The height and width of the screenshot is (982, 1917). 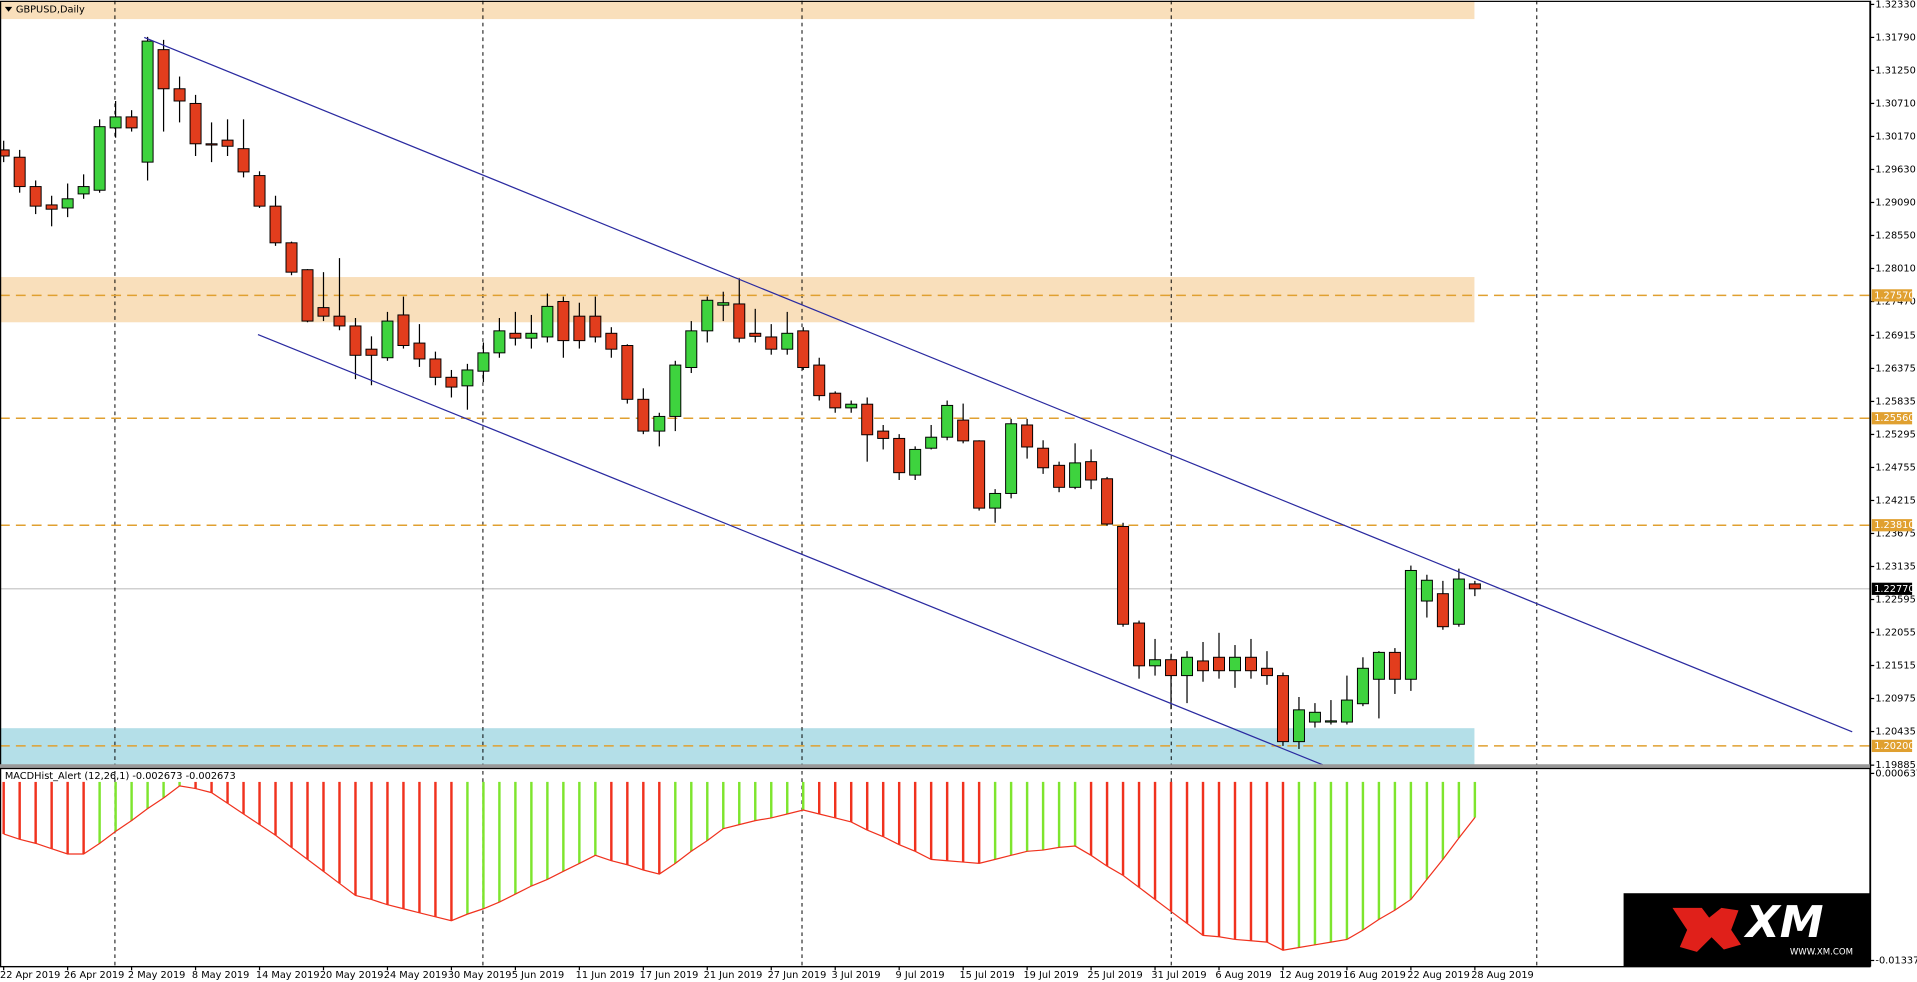 I want to click on x-tick-label: 3 Jul 2019, so click(x=856, y=975).